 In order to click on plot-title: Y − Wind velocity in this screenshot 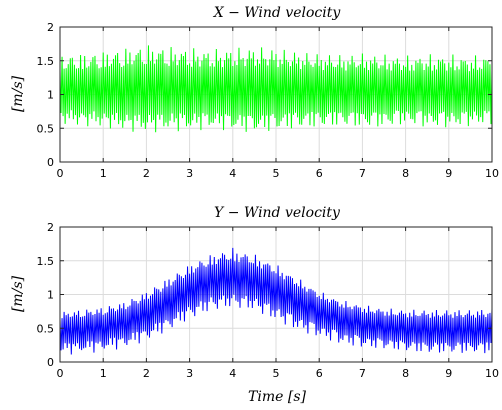, I will do `click(277, 213)`.